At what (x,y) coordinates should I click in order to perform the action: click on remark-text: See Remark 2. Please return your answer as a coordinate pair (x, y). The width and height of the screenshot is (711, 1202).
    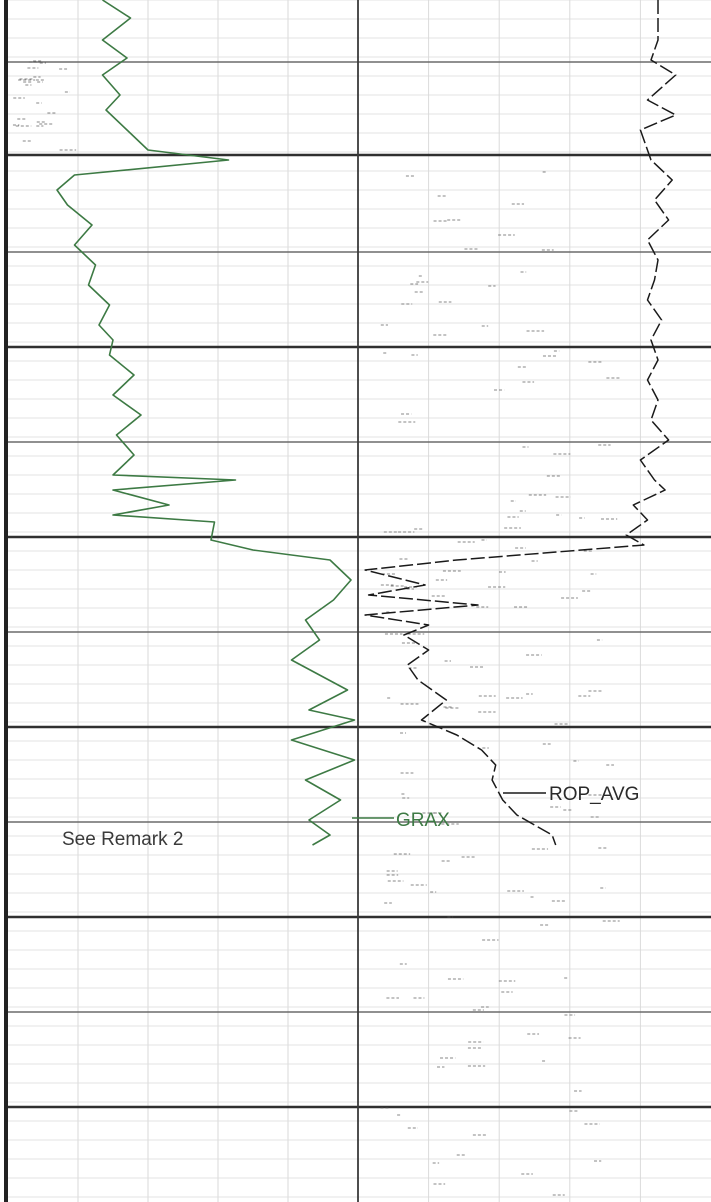
    Looking at the image, I should click on (122, 839).